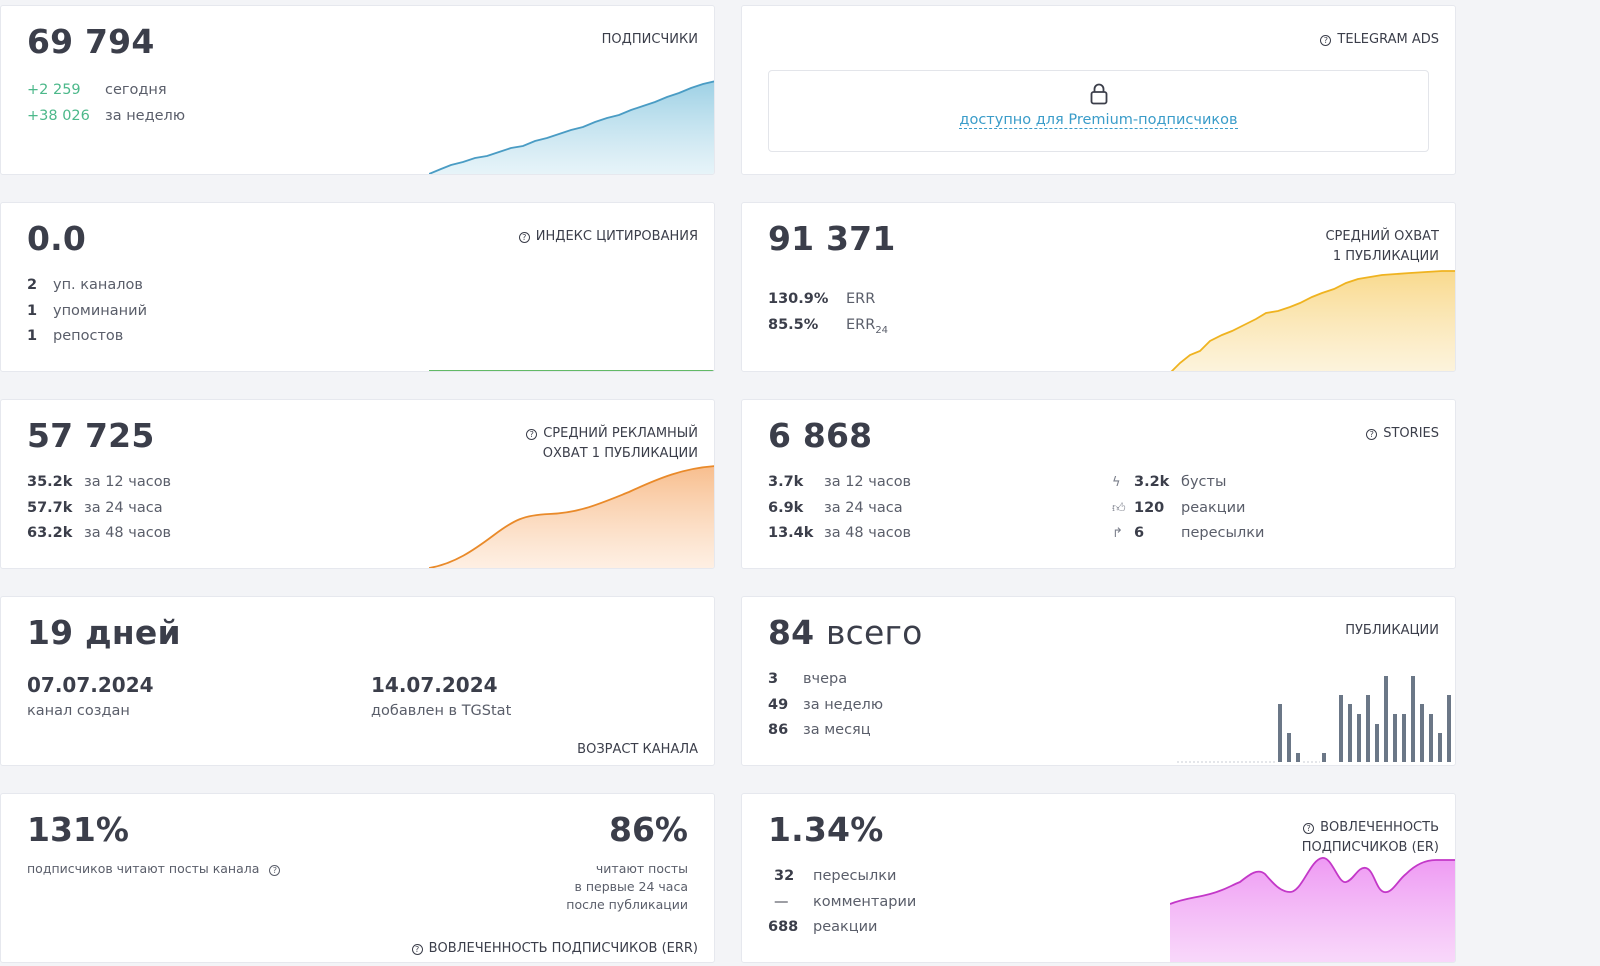  What do you see at coordinates (91, 435) in the screenshot?
I see `ad-reach-value: 57 725` at bounding box center [91, 435].